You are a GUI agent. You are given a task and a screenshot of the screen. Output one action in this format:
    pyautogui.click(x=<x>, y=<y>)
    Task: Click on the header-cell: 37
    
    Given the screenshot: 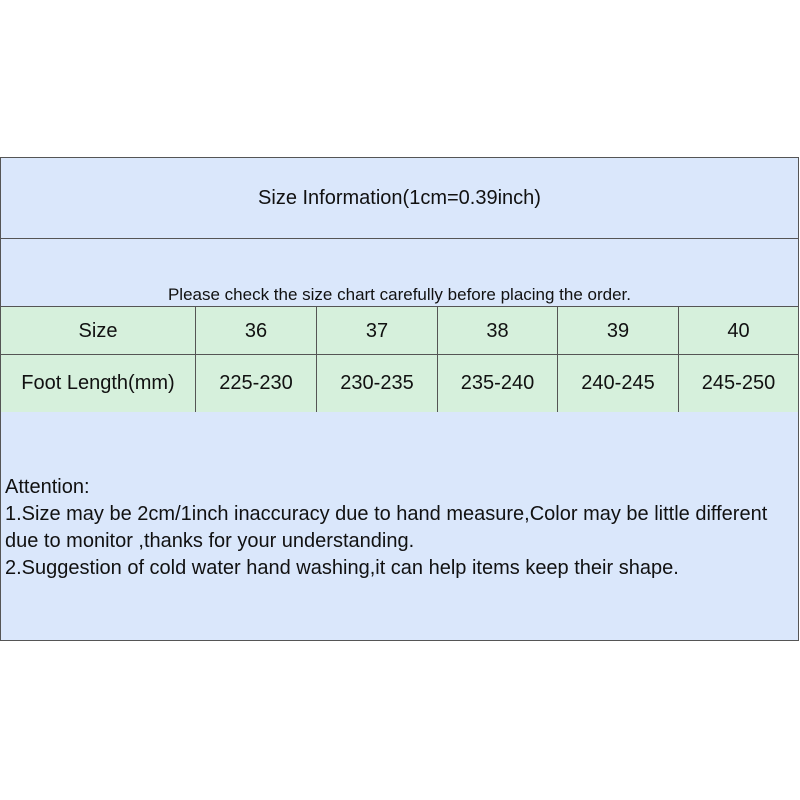 What is the action you would take?
    pyautogui.click(x=377, y=331)
    